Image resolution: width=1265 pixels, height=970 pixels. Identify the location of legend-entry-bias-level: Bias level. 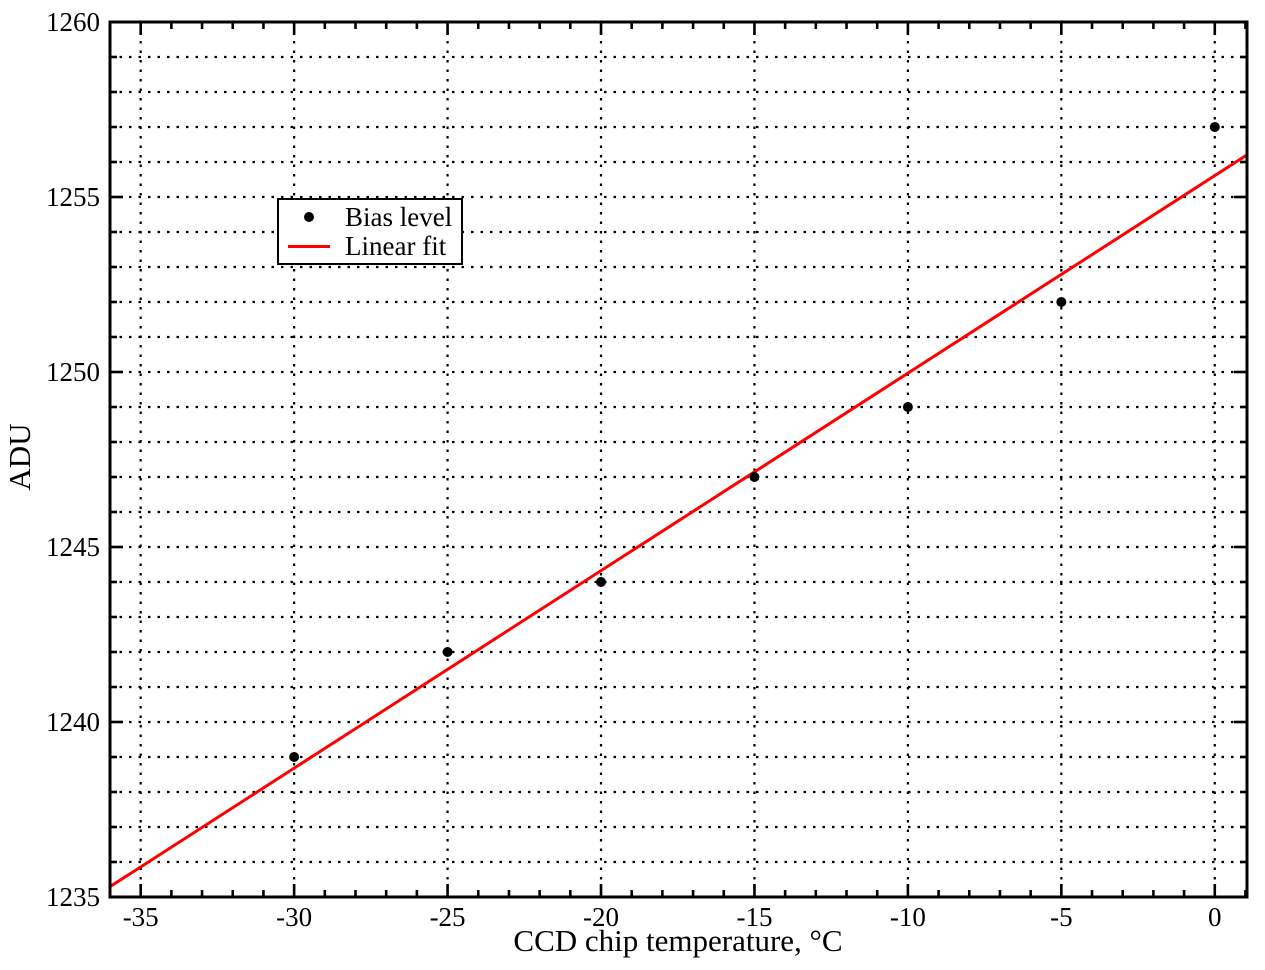
(370, 217).